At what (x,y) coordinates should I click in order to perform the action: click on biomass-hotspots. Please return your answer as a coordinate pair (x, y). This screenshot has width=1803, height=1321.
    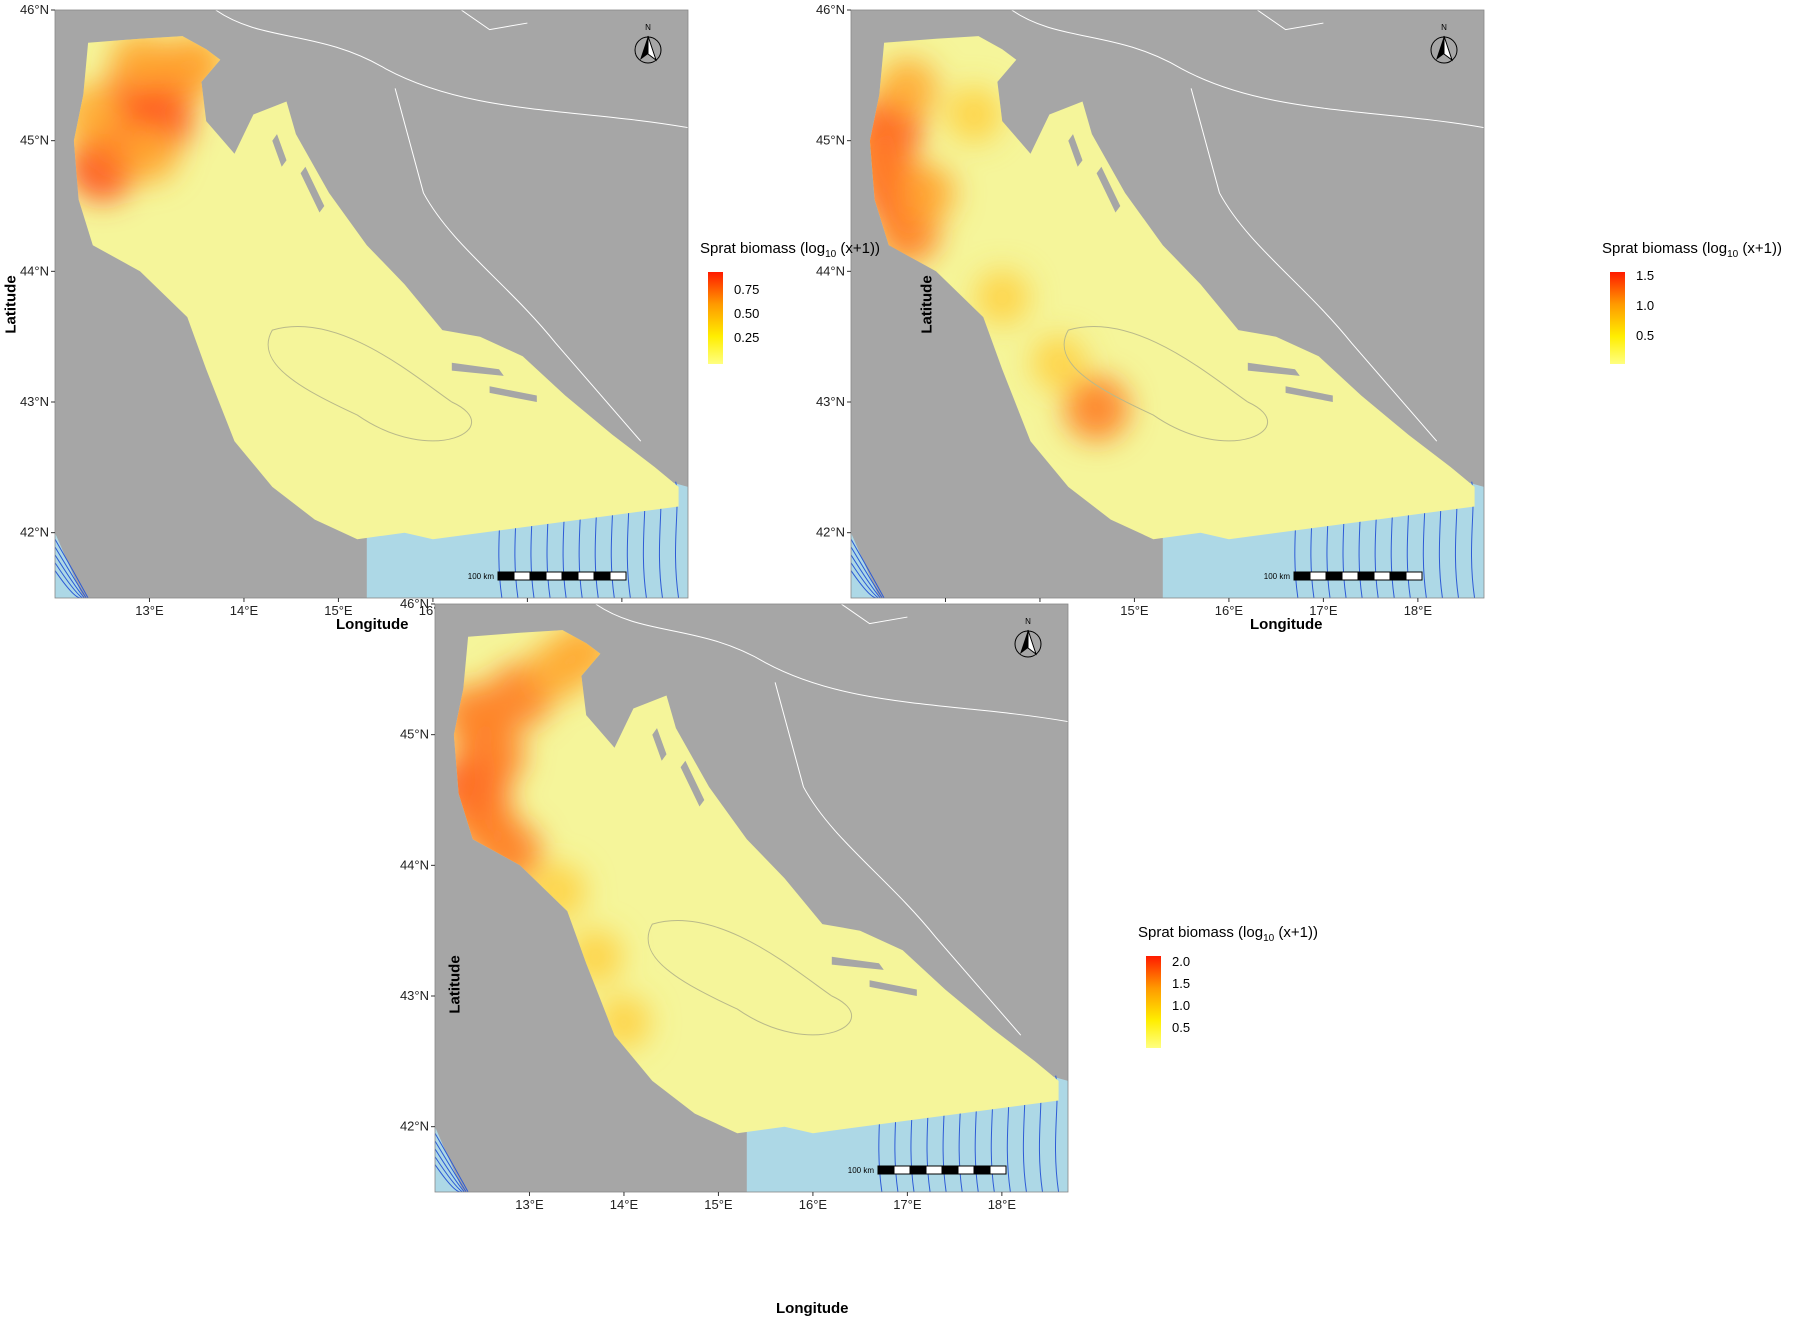
    Looking at the image, I should click on (150, 119).